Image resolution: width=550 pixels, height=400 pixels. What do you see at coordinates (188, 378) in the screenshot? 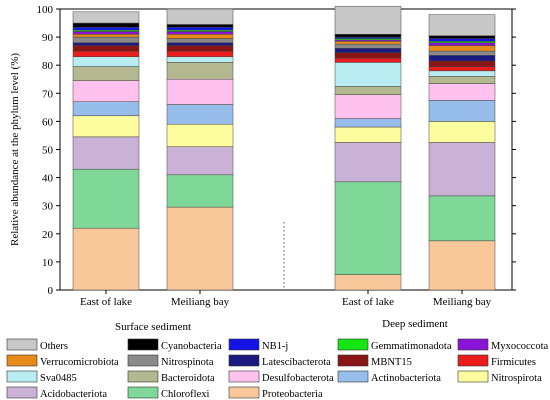
I see `legend-label: Bacteroidota` at bounding box center [188, 378].